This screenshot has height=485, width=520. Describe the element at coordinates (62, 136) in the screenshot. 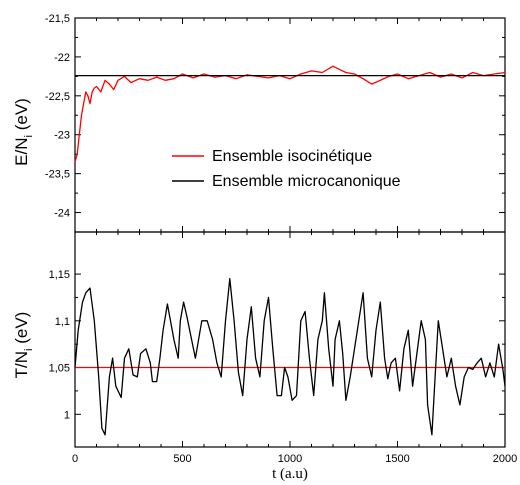

I see `top-y-tick-label: -23` at that location.